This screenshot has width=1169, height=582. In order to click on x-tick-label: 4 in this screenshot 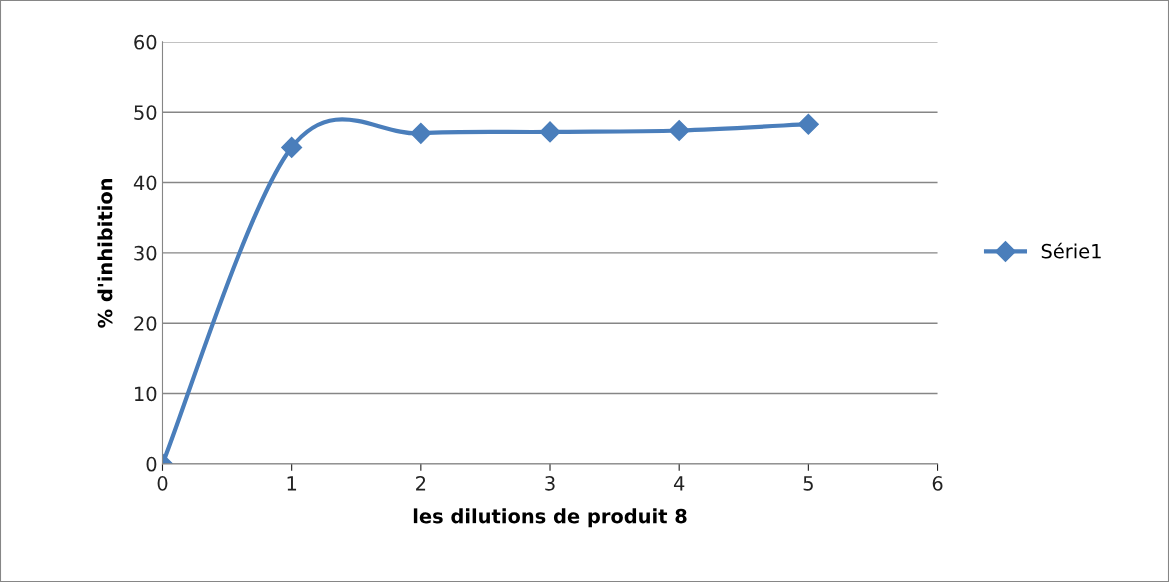, I will do `click(679, 483)`.